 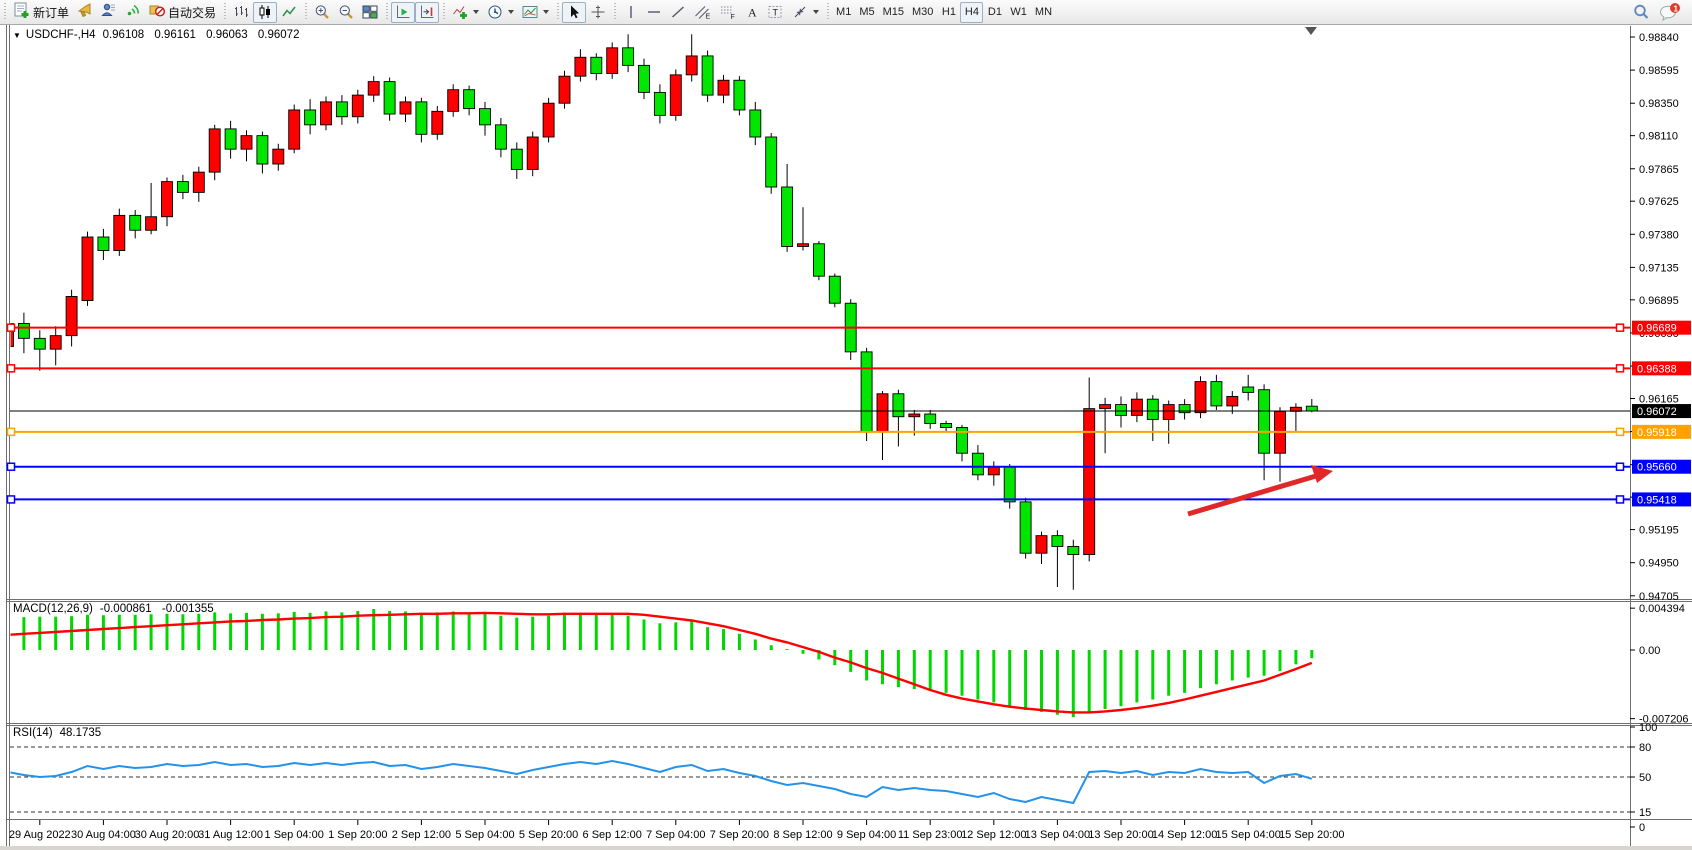 I want to click on bar-chart-button, so click(x=241, y=12).